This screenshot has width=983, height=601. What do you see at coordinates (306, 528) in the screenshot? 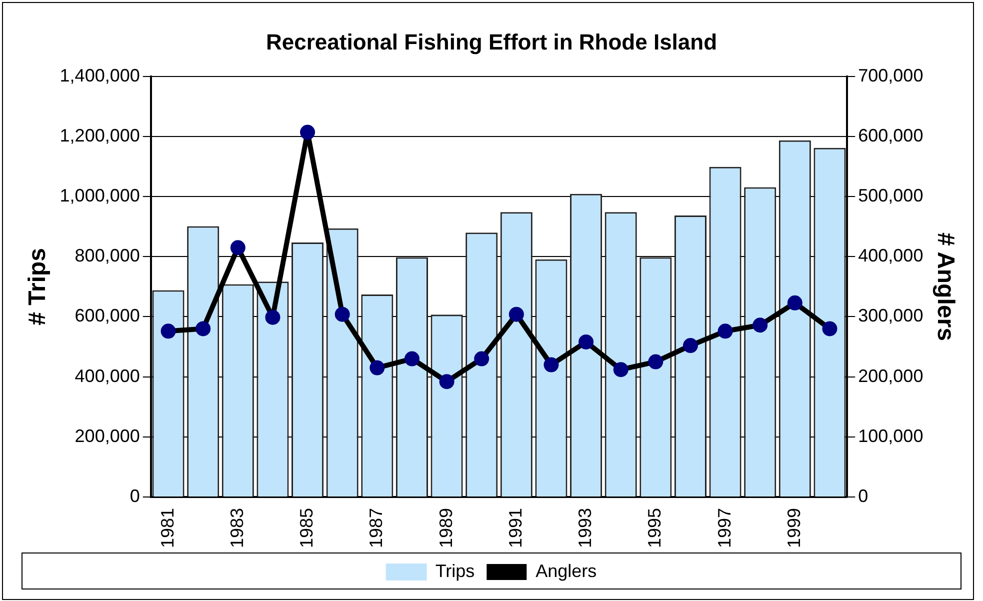
I see `x-tick-label: 1985` at bounding box center [306, 528].